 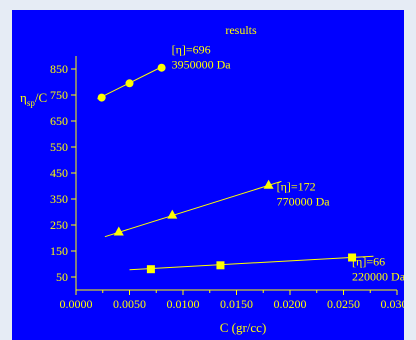 I want to click on y-axis-label-symbol: η, so click(x=23, y=97).